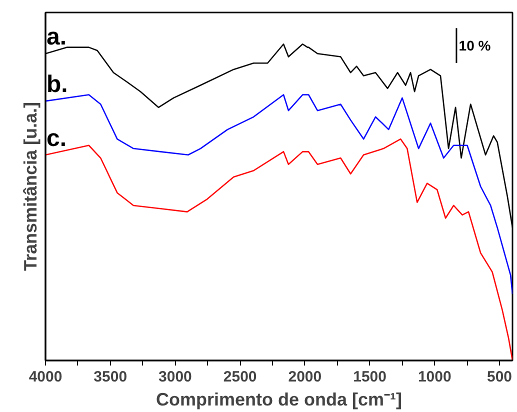 The image size is (517, 412). I want to click on series-label: c., so click(56, 138).